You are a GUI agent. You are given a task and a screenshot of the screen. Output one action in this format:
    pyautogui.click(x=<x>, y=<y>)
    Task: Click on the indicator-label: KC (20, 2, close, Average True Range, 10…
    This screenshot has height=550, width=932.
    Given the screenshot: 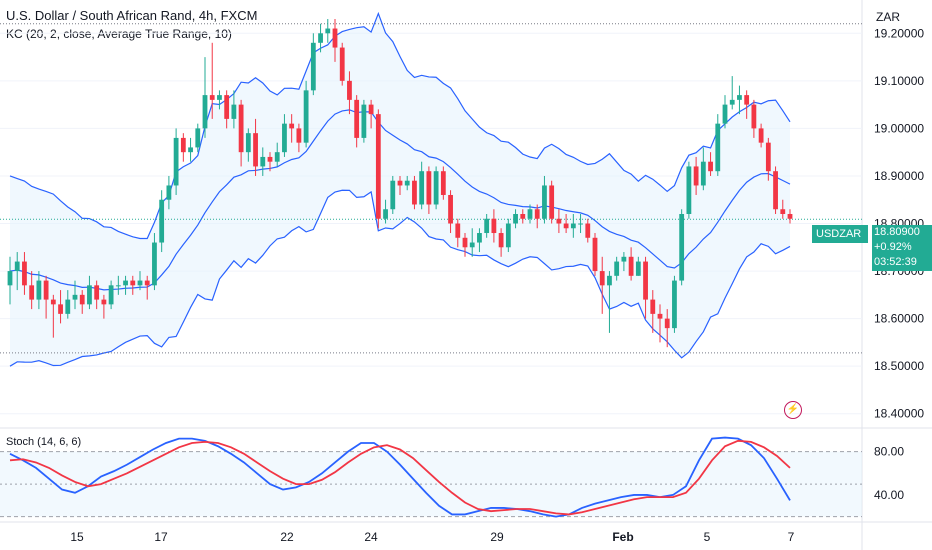 What is the action you would take?
    pyautogui.click(x=119, y=34)
    